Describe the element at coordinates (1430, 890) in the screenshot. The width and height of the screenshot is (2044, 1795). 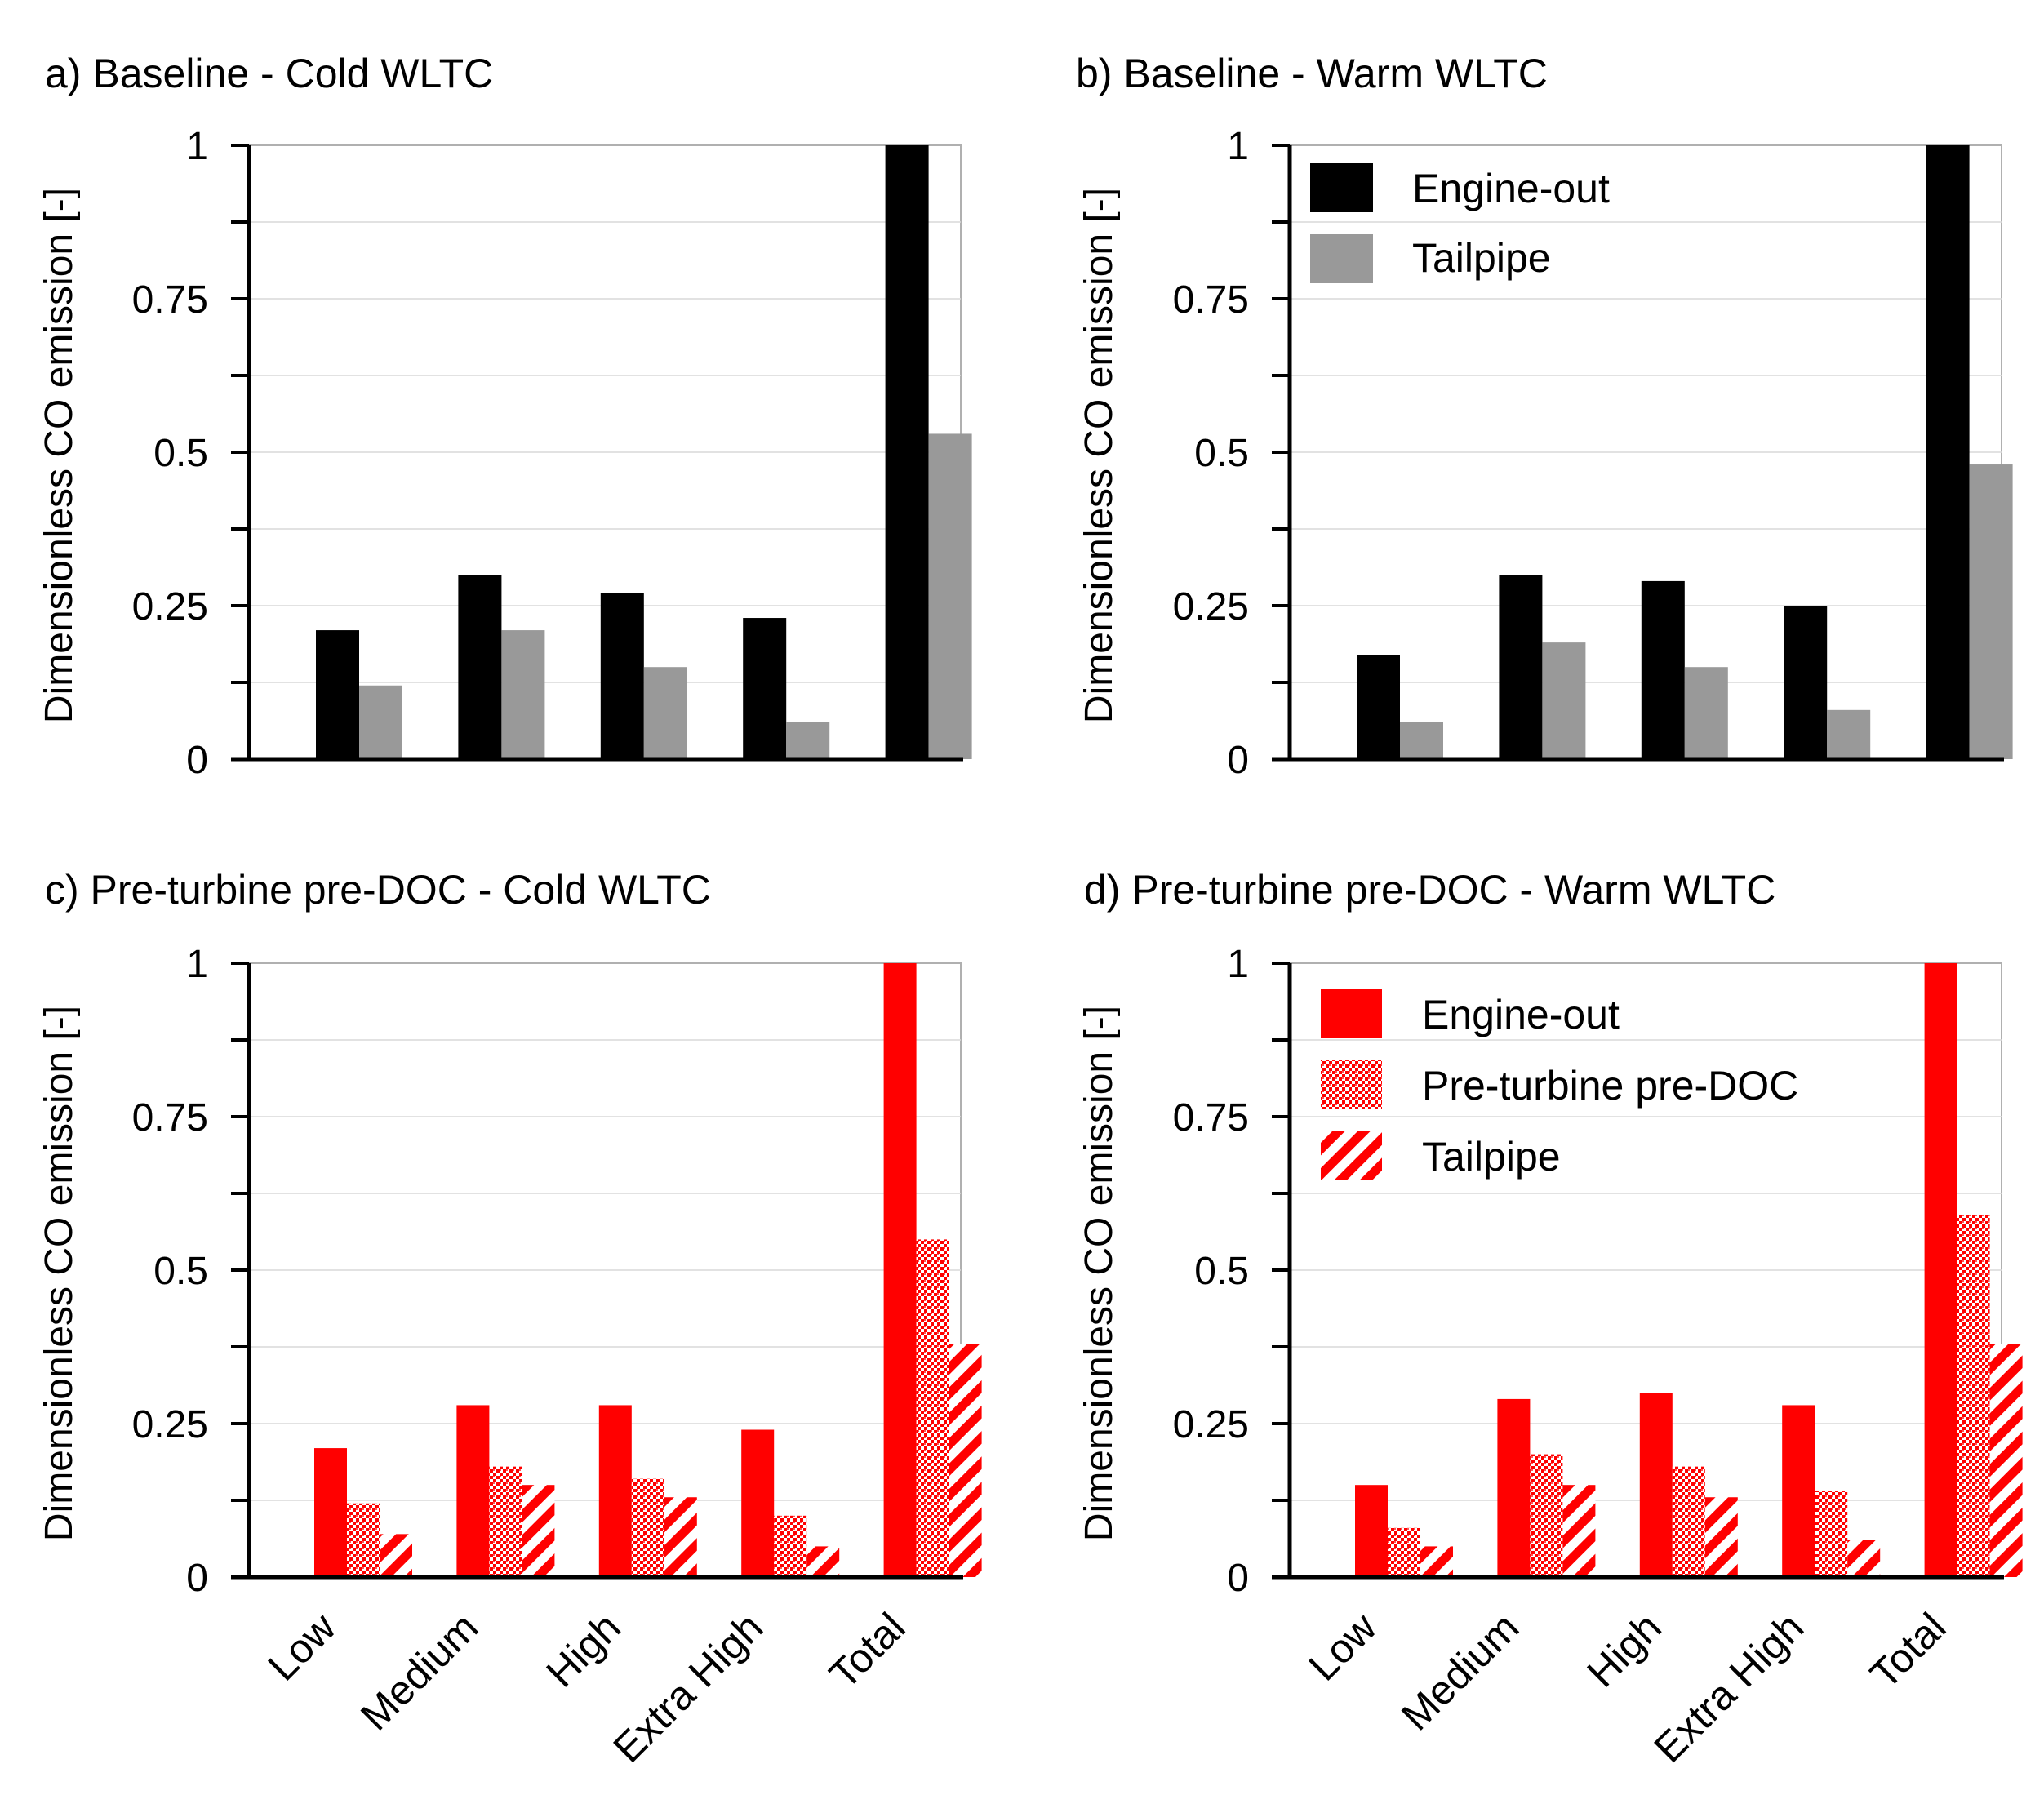
I see `panel-title: d) Pre-turbine pre-DOC - Warm WLTC` at that location.